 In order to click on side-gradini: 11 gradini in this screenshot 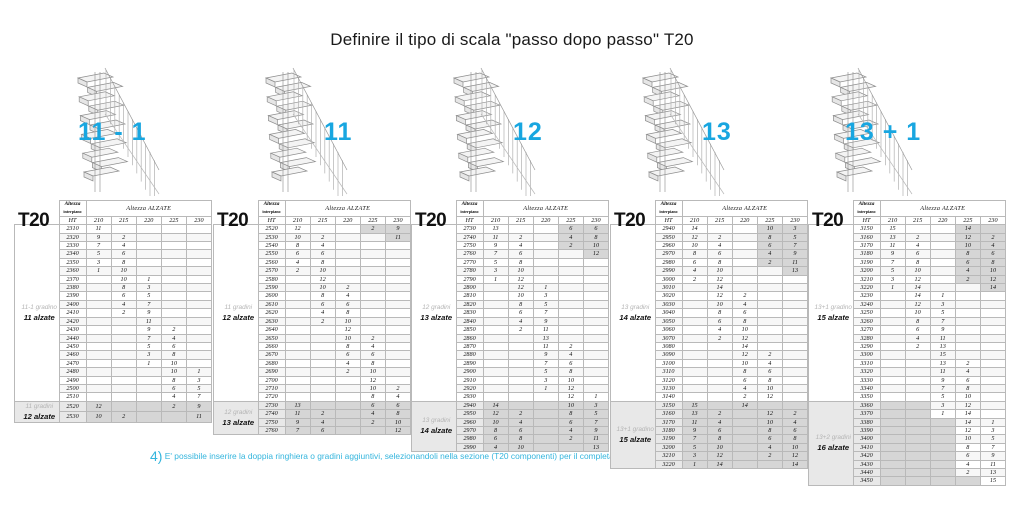, I will do `click(39, 406)`.